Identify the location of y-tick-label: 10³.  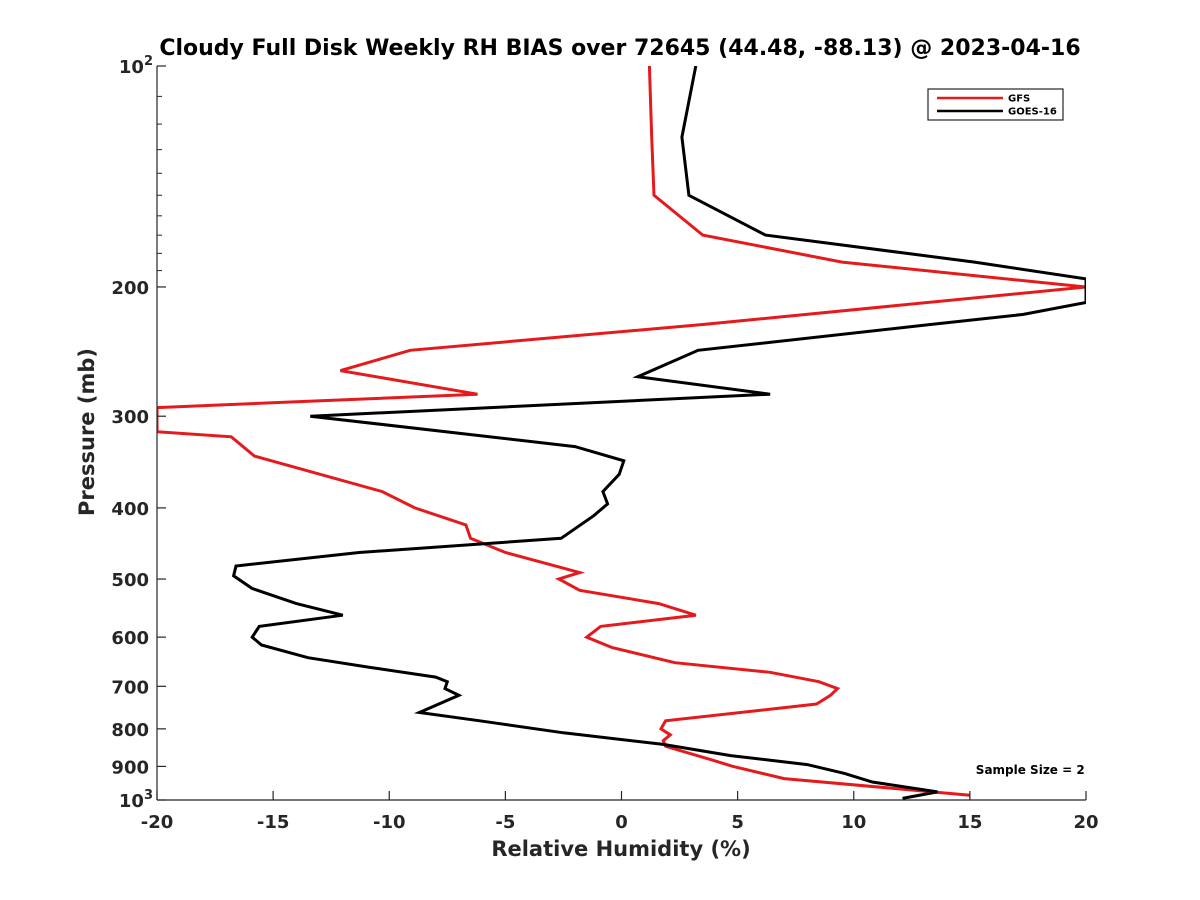
(136, 800).